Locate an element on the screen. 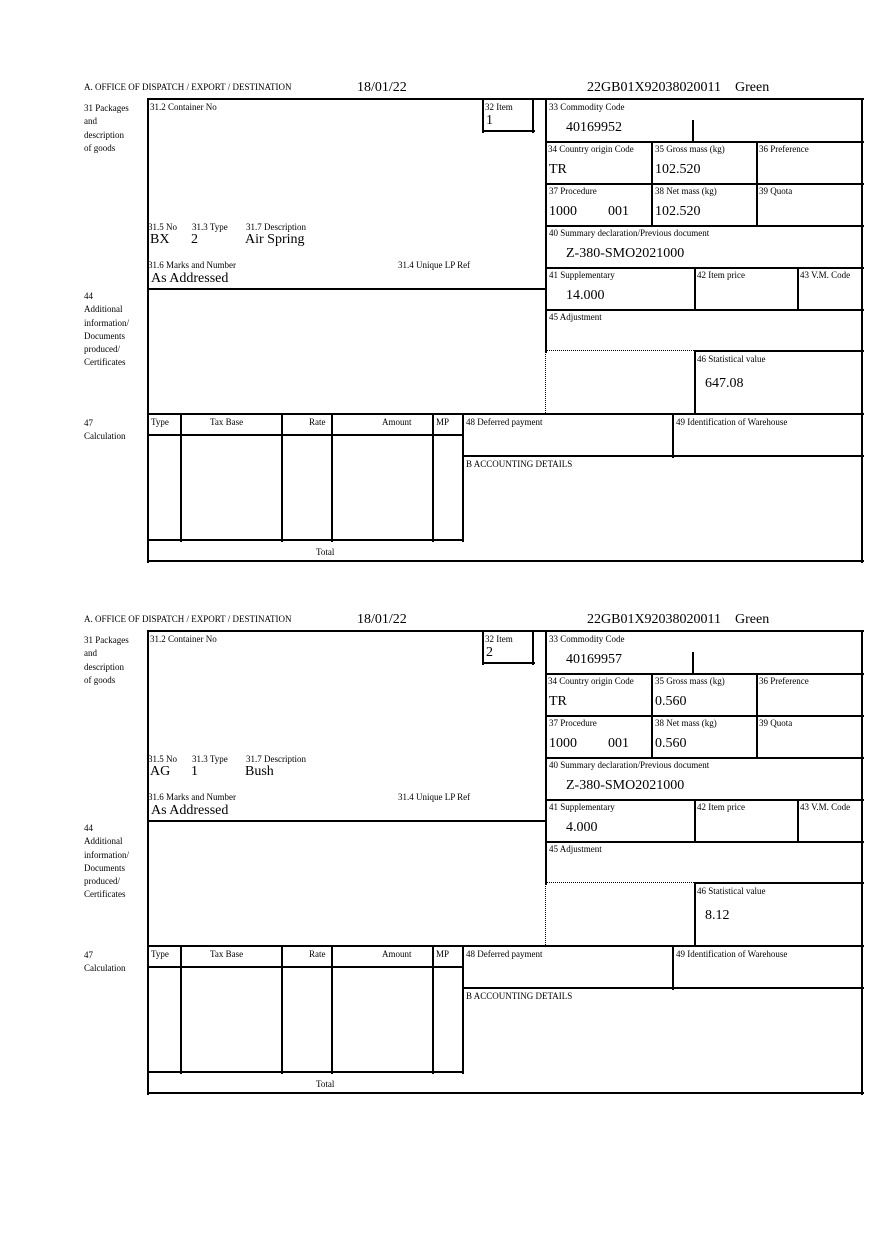 This screenshot has width=882, height=1250. adjustment-label: 45 Adjustment is located at coordinates (575, 849).